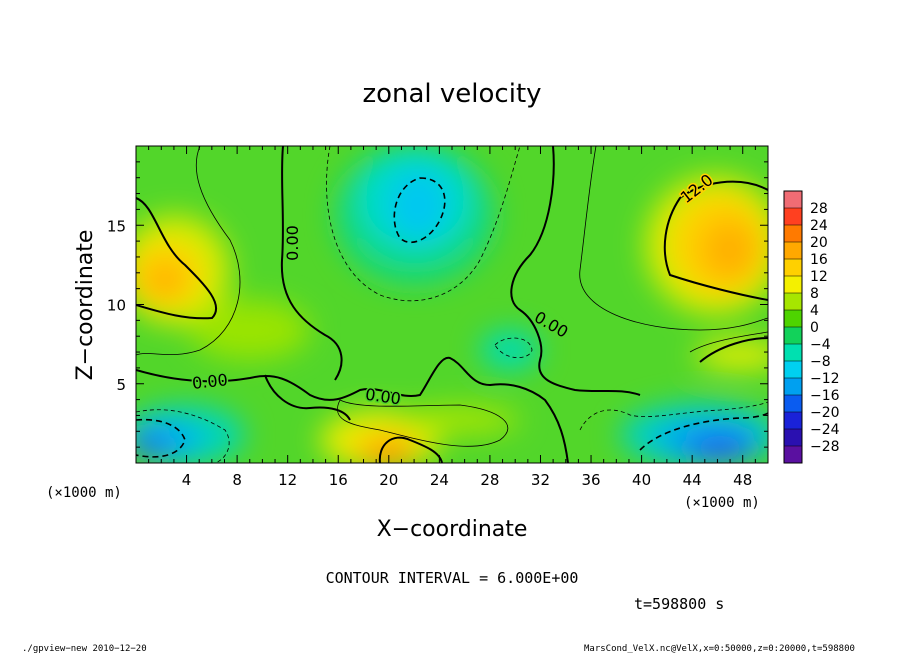 The height and width of the screenshot is (654, 904). I want to click on colorbar-label: −8, so click(820, 362).